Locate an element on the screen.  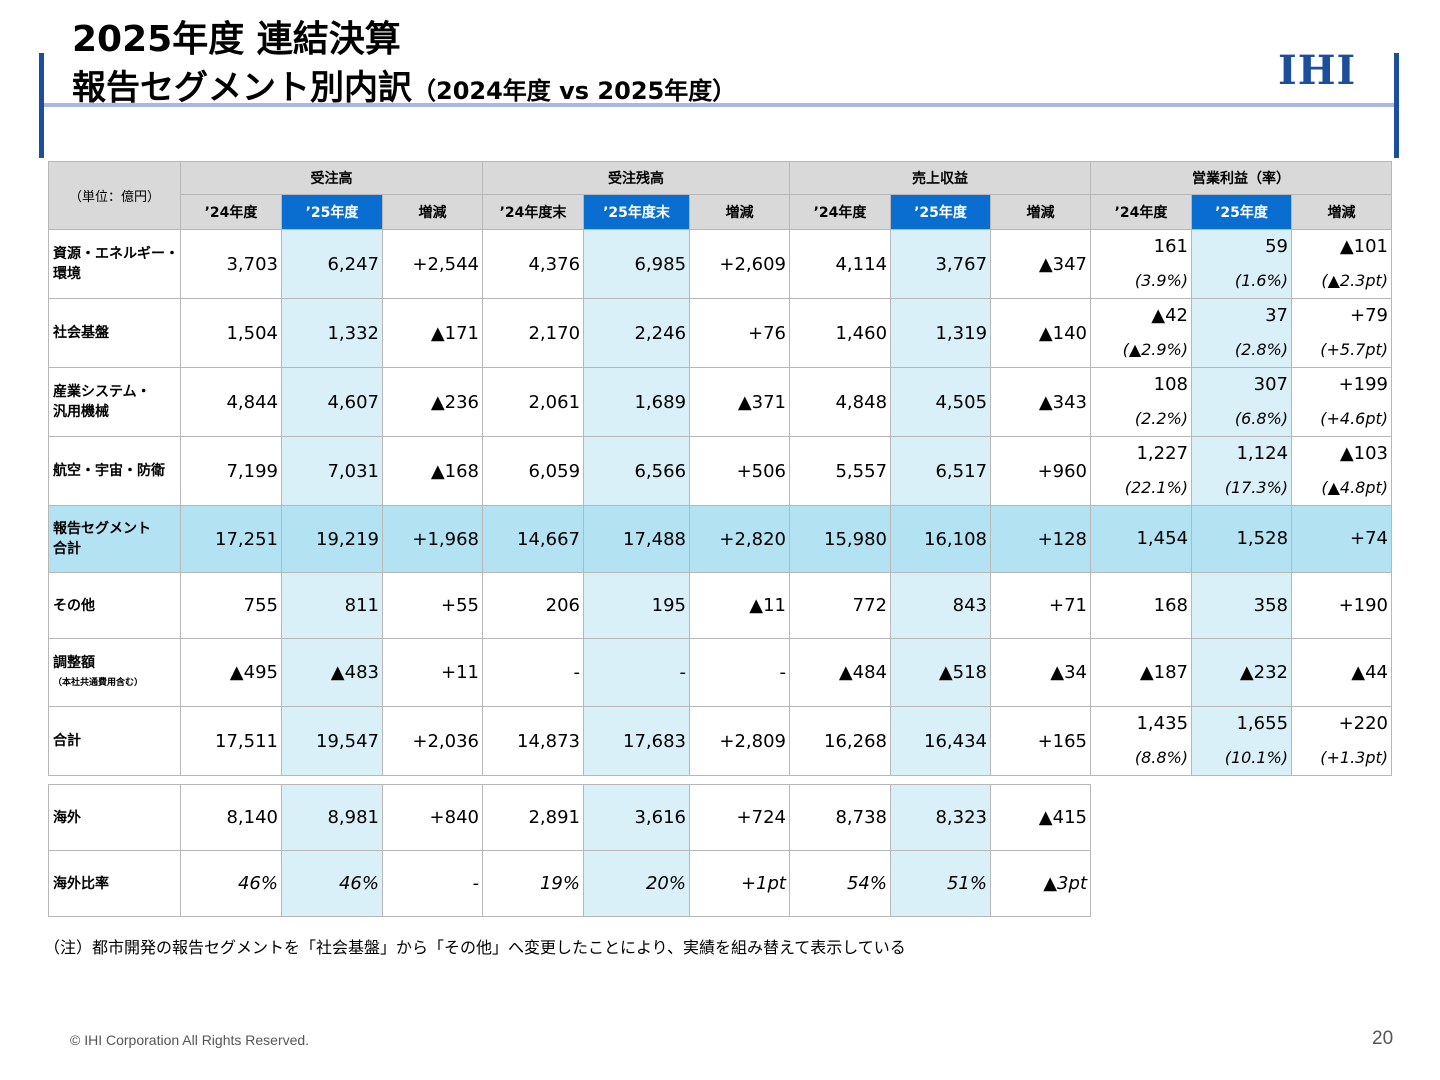
col-header: ’25年度 is located at coordinates (941, 212).